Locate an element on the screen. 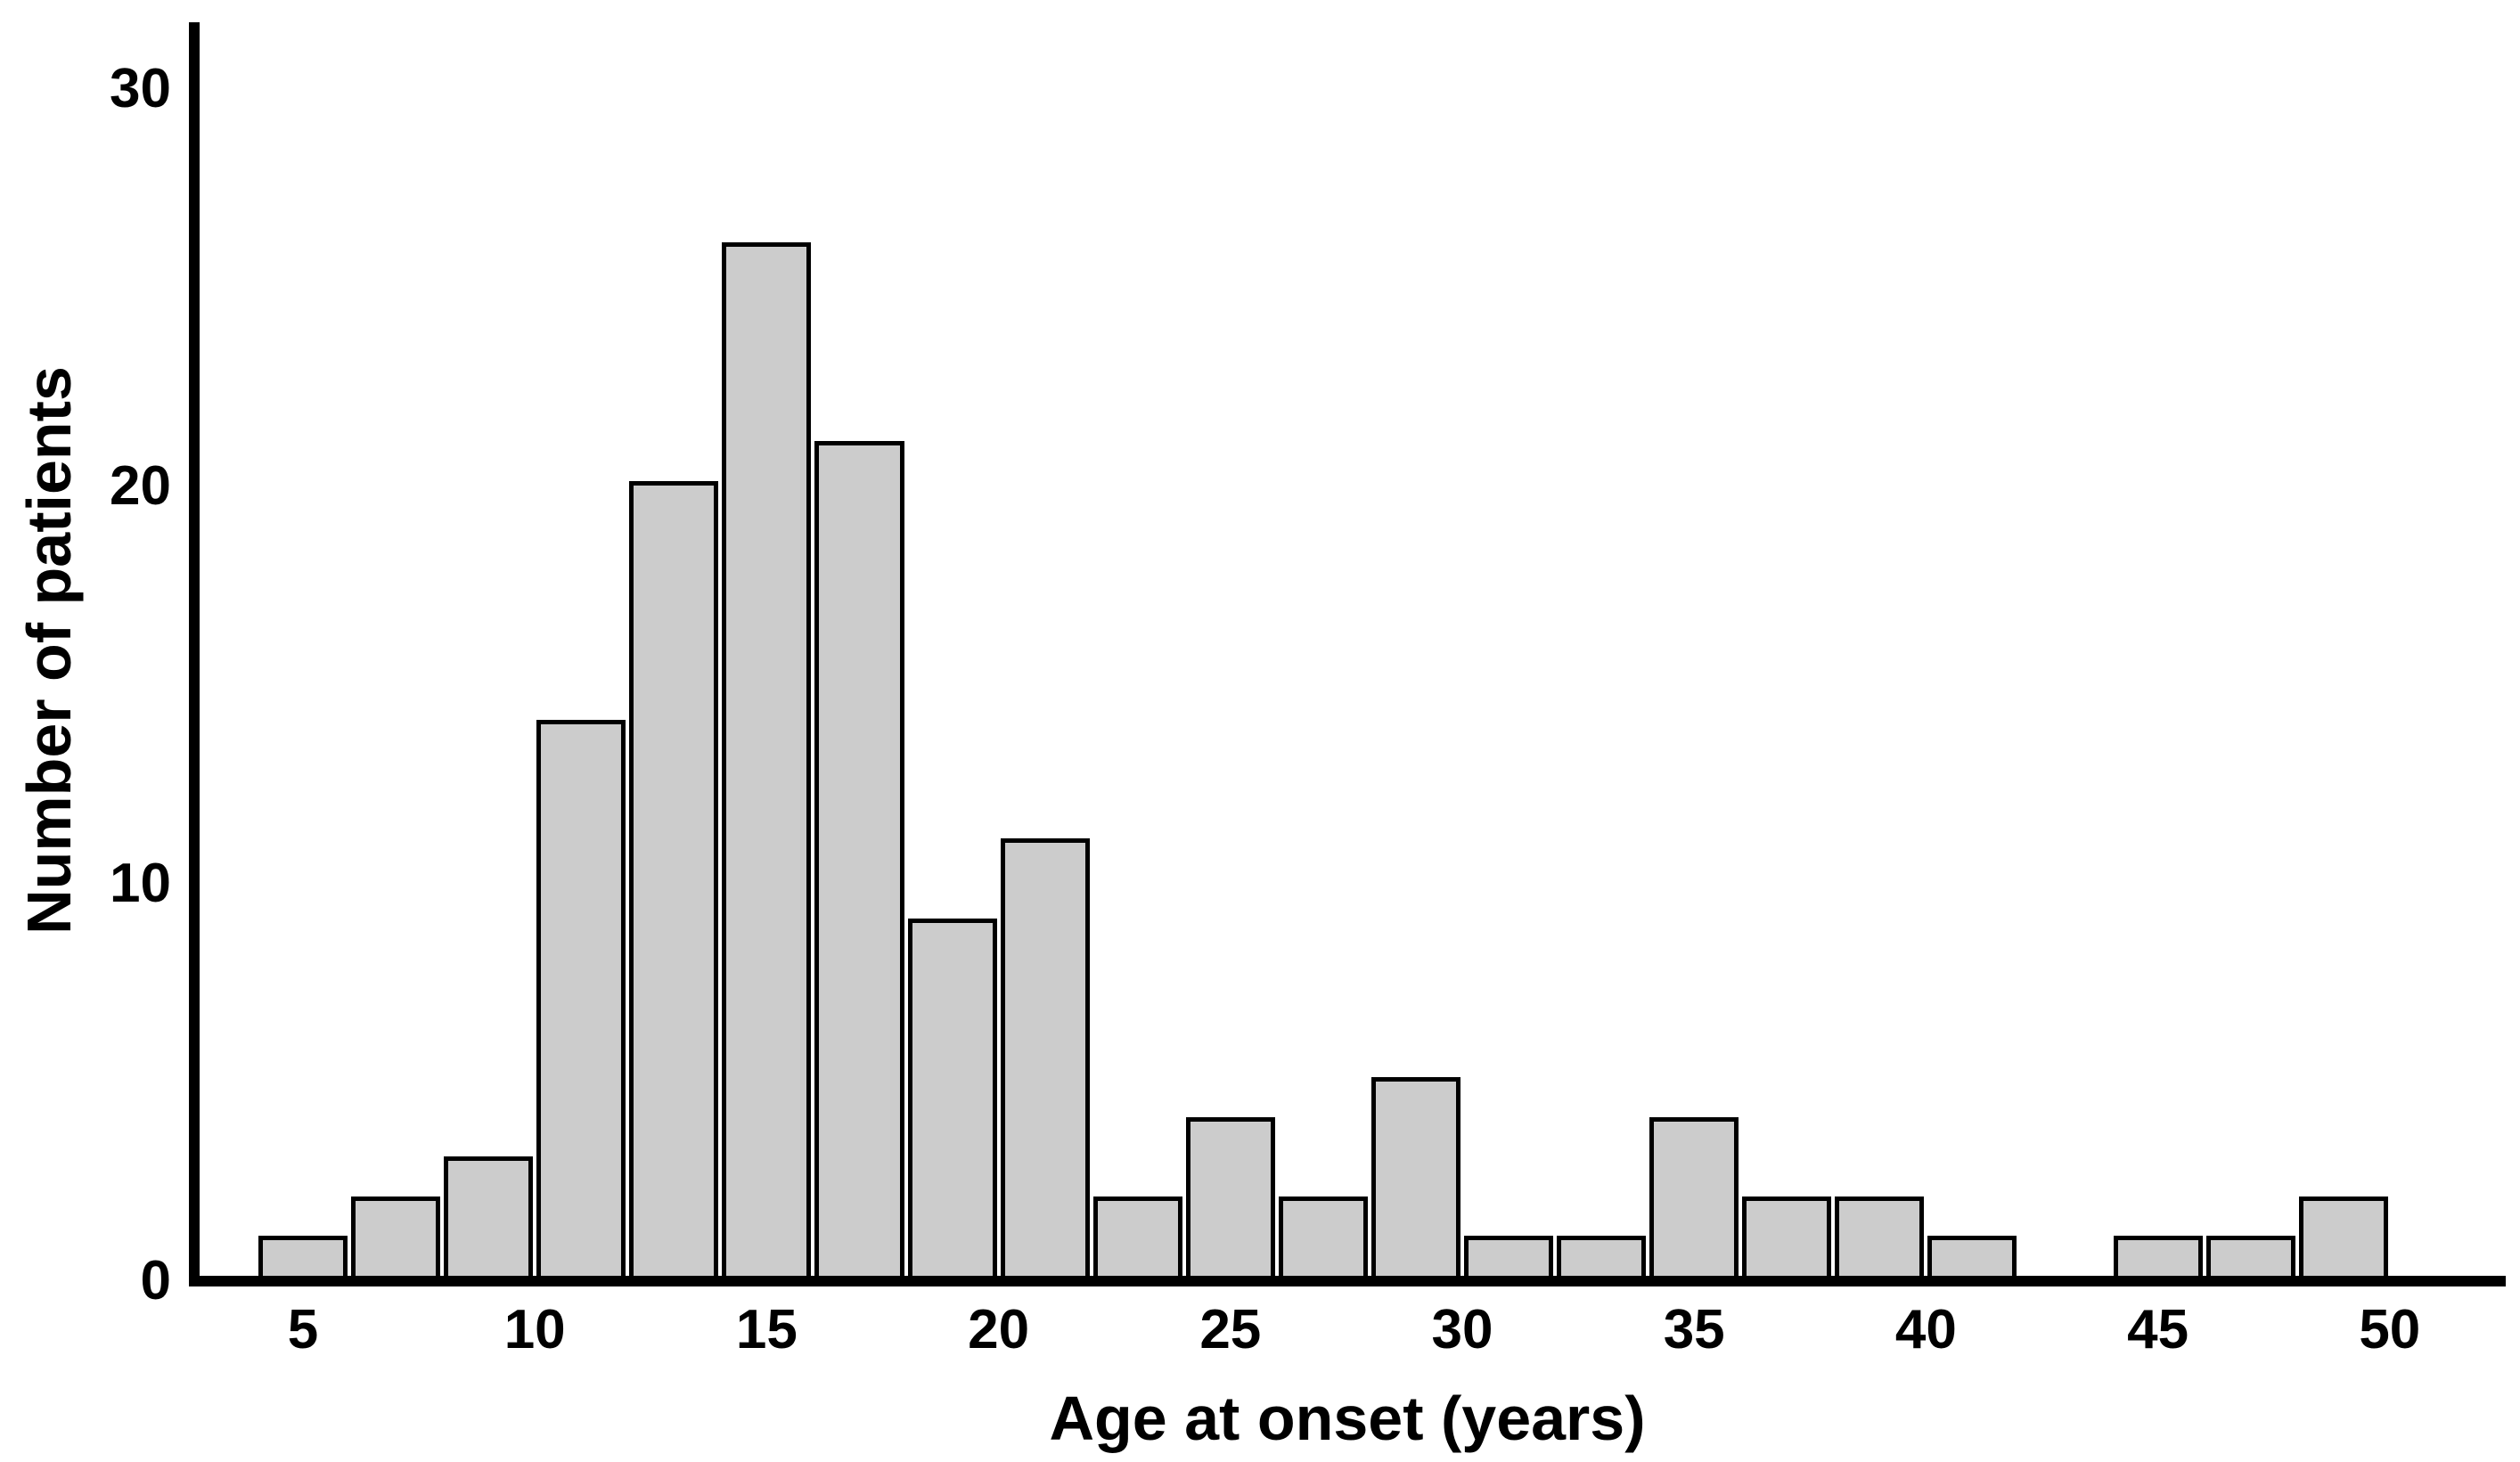 The height and width of the screenshot is (1462, 2520). x-tick-label-30: 30 is located at coordinates (1462, 1329).